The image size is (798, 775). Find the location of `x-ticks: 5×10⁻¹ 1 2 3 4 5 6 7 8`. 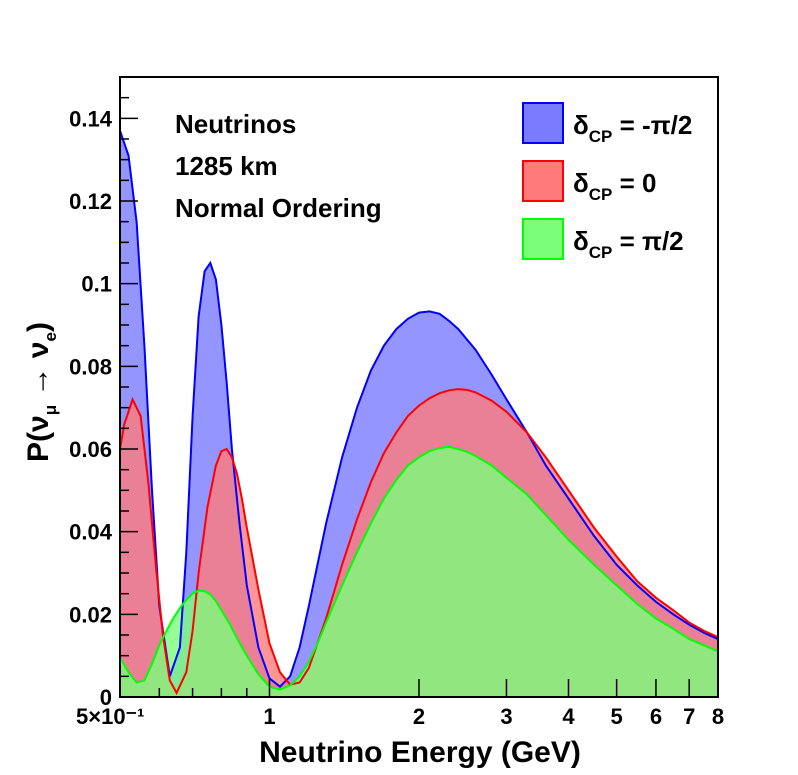

x-ticks: 5×10⁻¹ 1 2 3 4 5 6 7 8 is located at coordinates (400, 704).